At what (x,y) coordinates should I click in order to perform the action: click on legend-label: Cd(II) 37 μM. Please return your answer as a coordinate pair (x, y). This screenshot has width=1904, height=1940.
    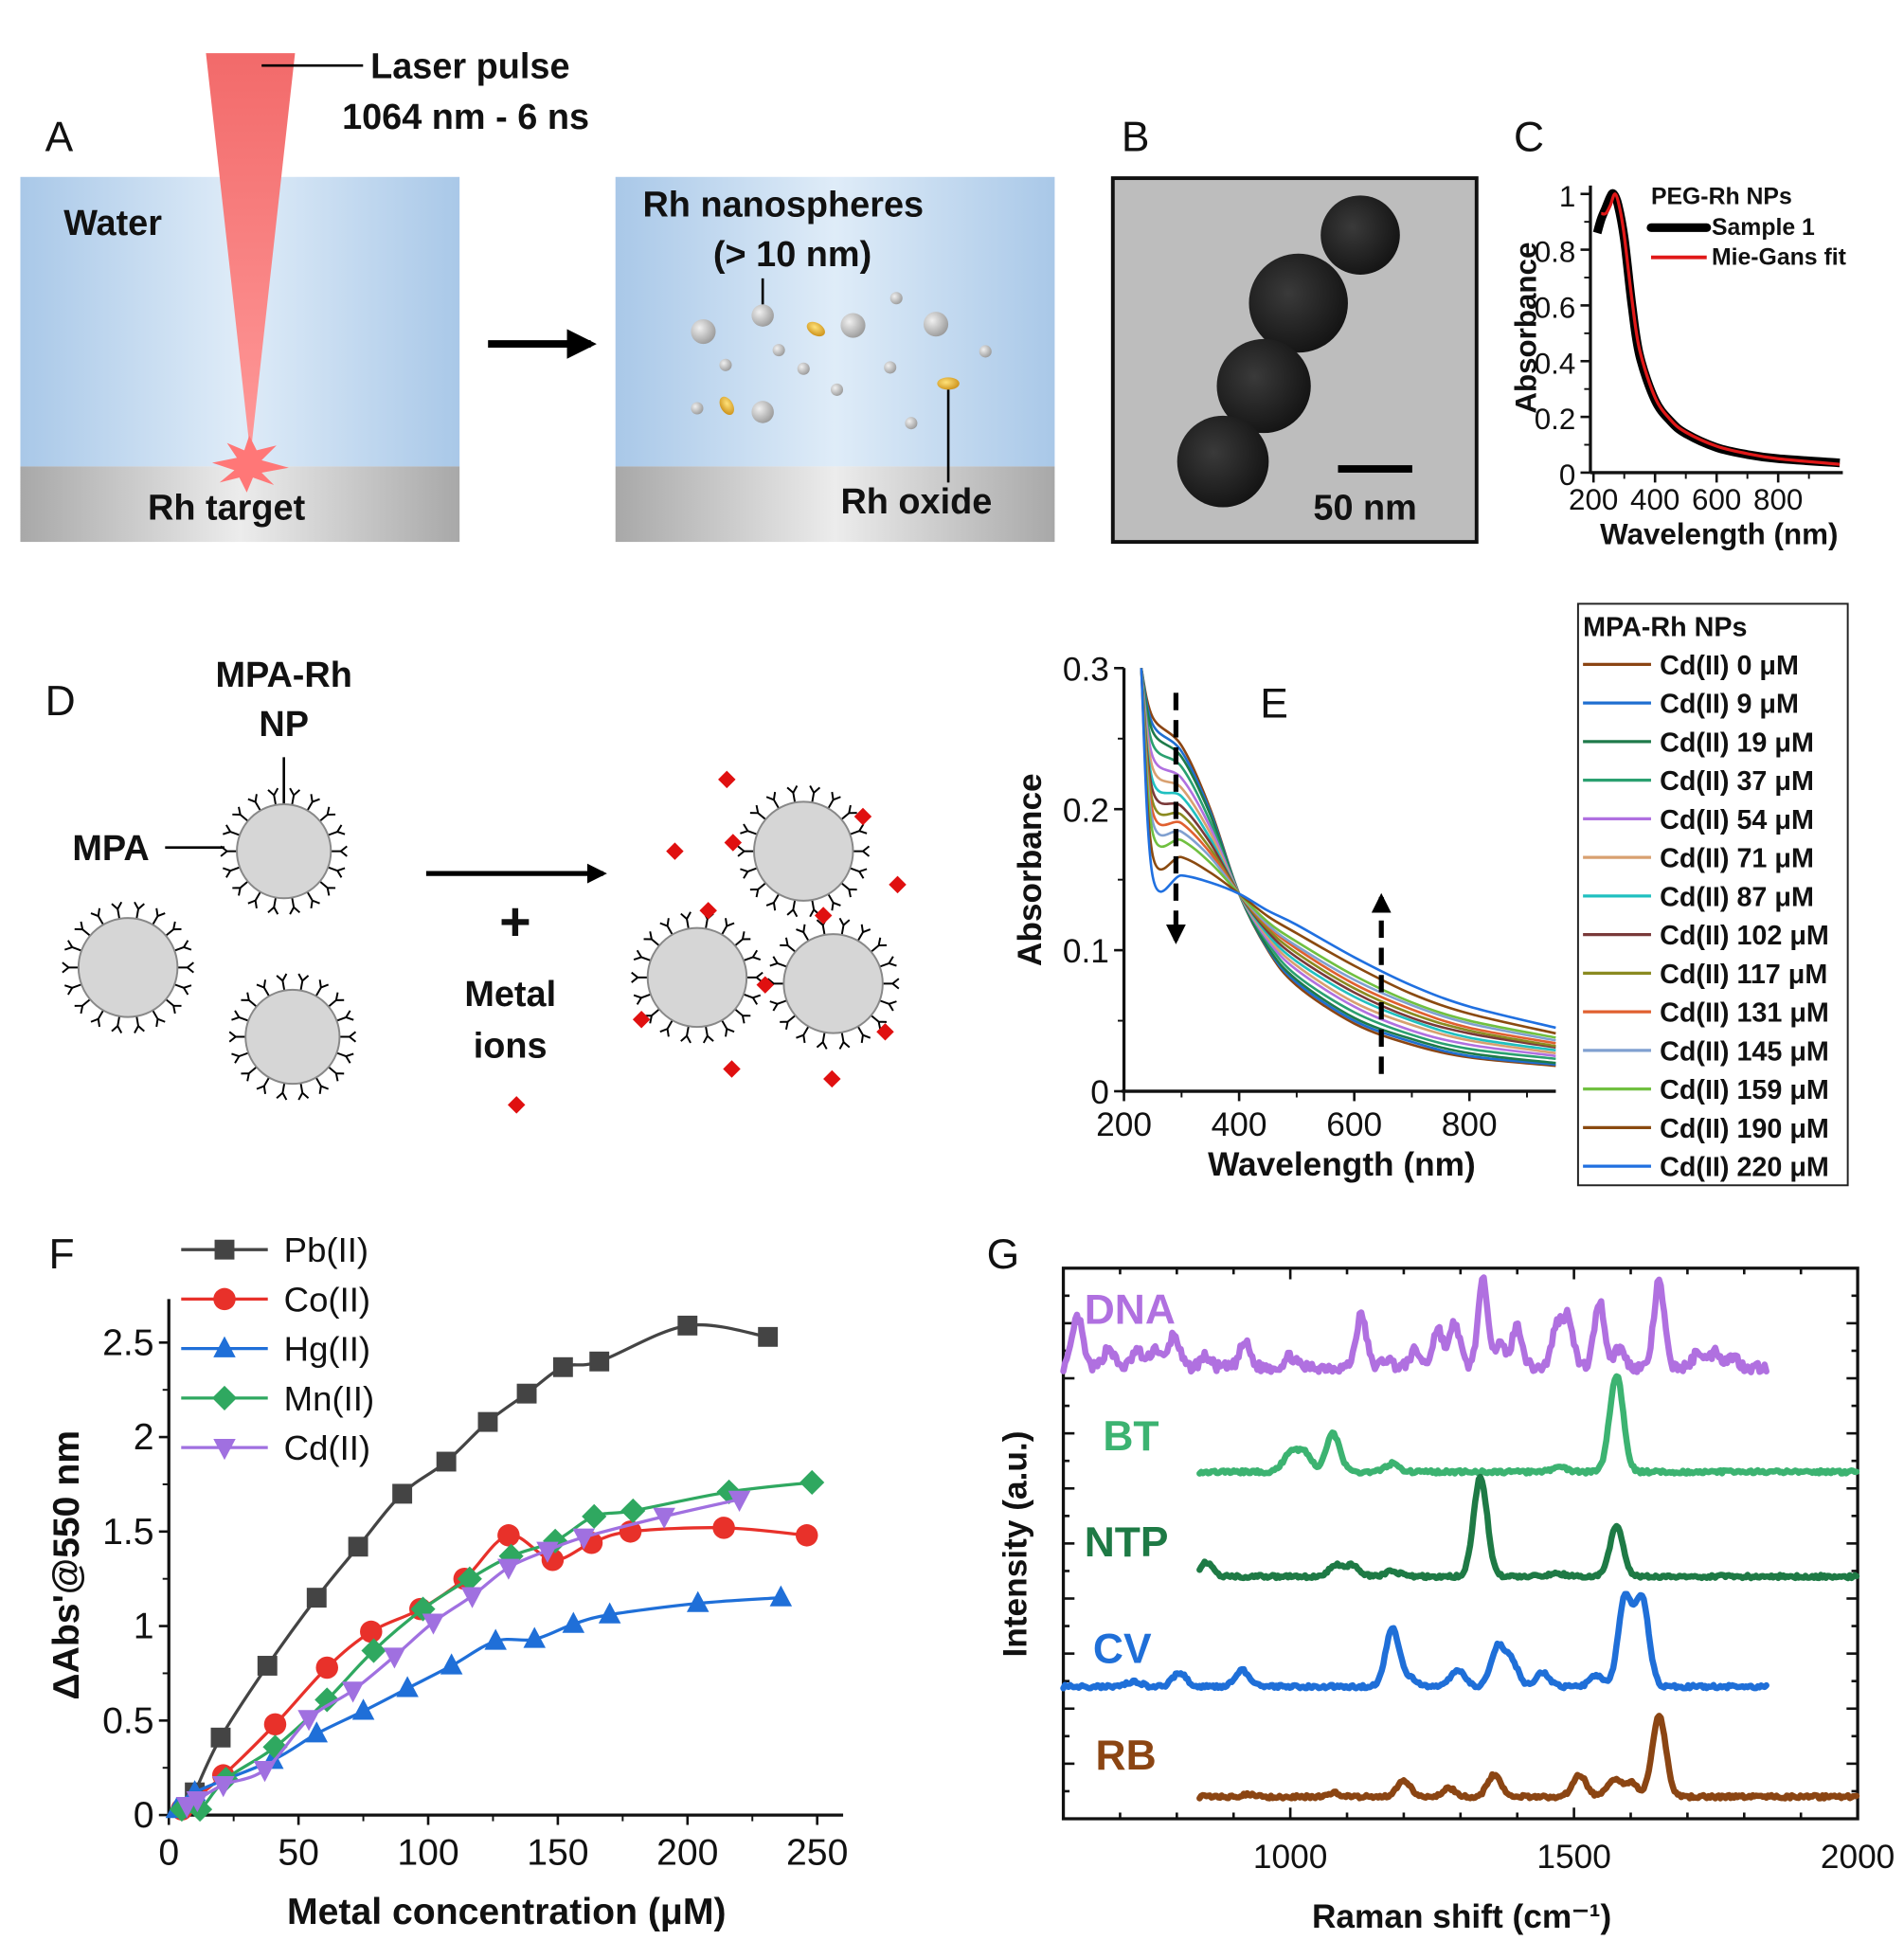
    Looking at the image, I should click on (1737, 781).